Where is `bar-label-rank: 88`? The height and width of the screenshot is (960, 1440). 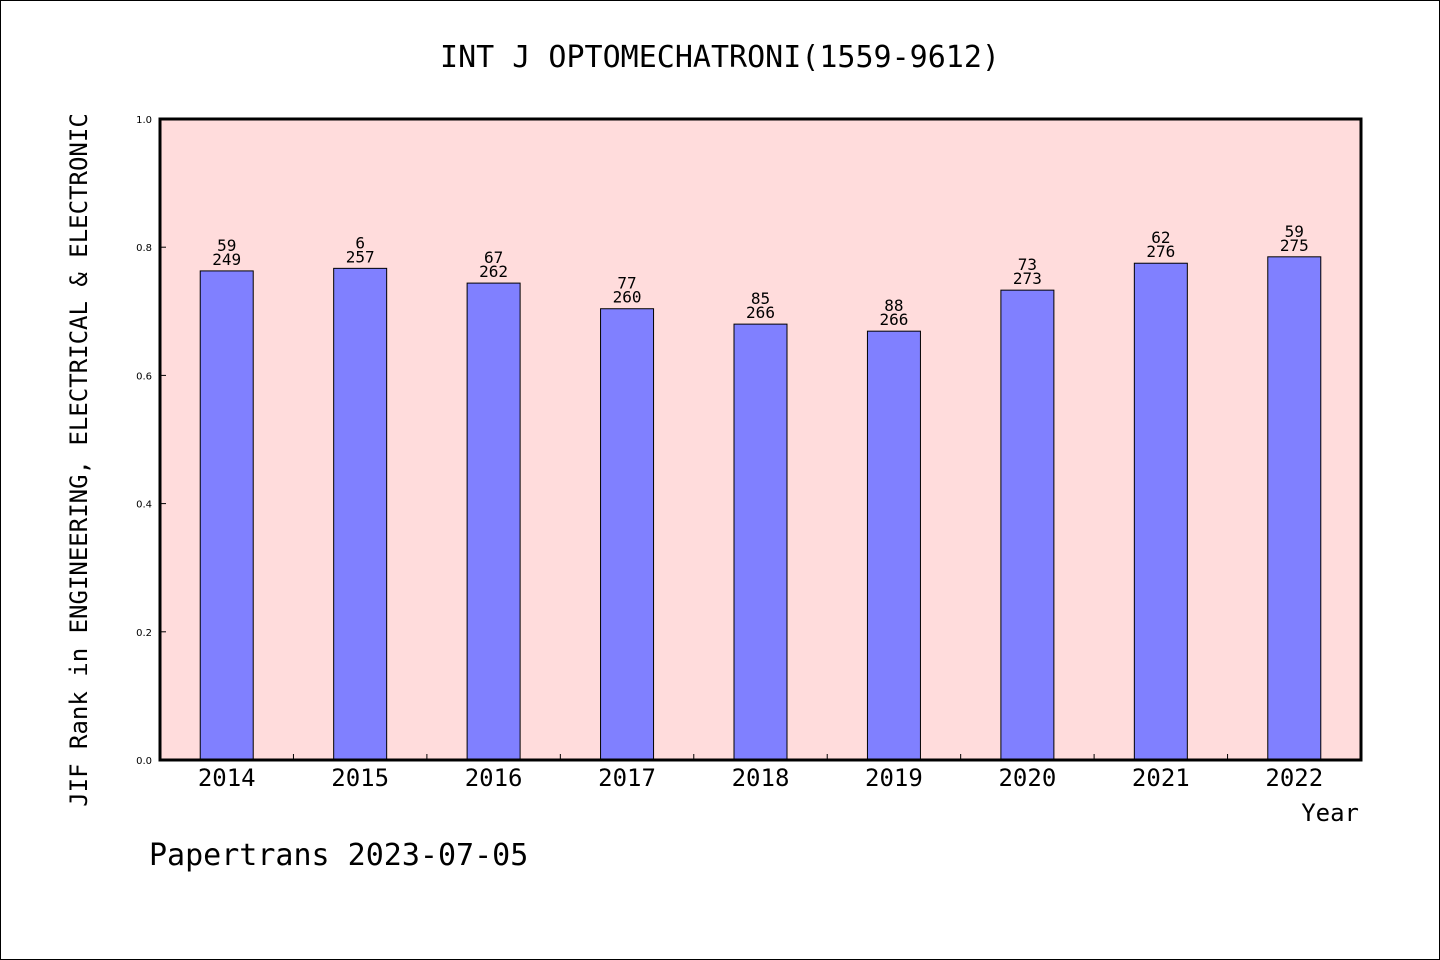
bar-label-rank: 88 is located at coordinates (893, 305).